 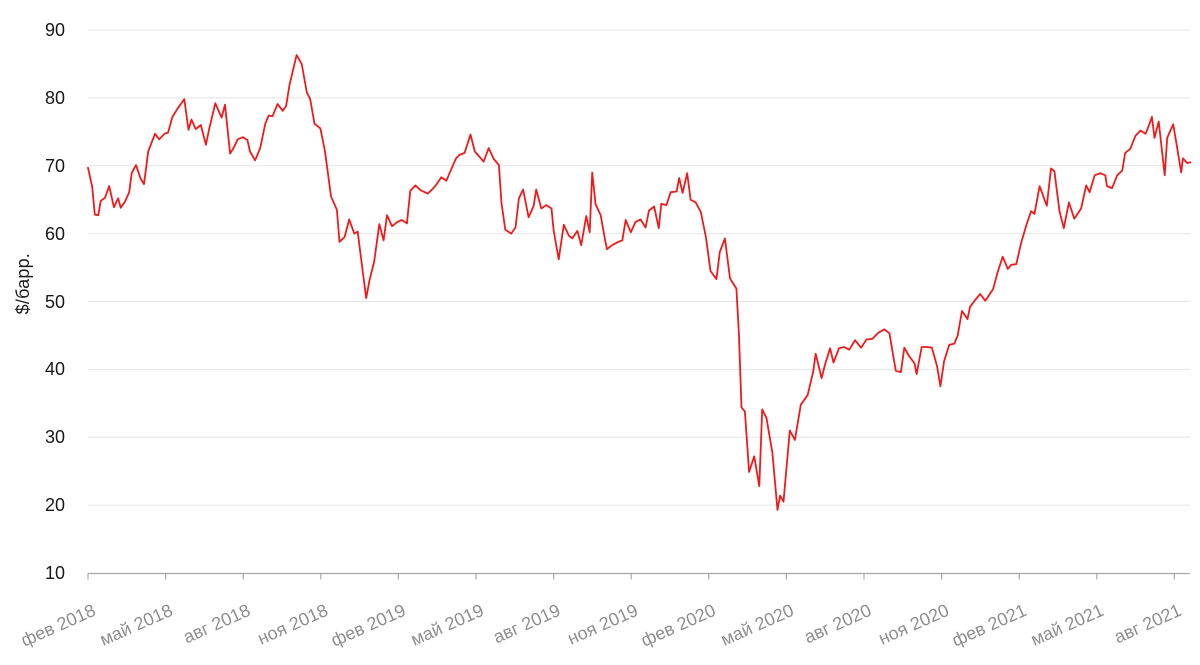 I want to click on y-tick-label: 90, so click(x=54, y=30).